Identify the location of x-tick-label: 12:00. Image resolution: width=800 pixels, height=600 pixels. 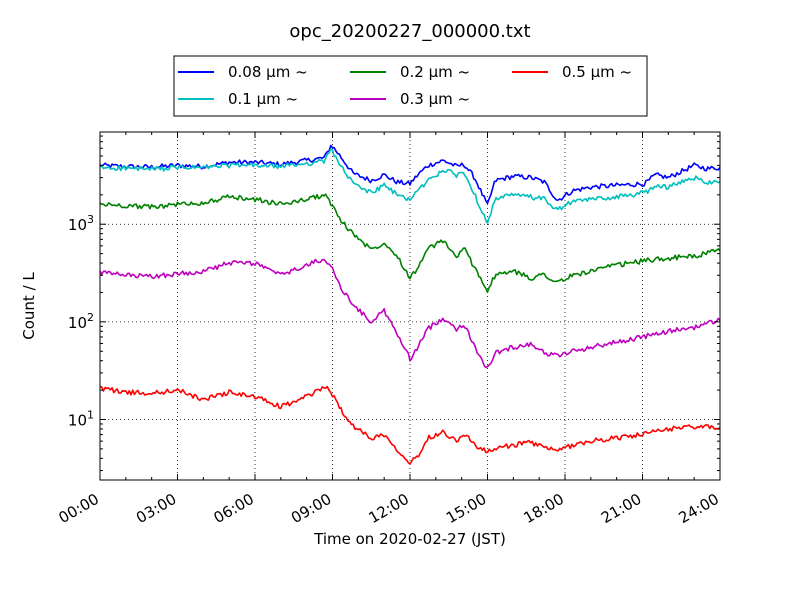
(389, 508).